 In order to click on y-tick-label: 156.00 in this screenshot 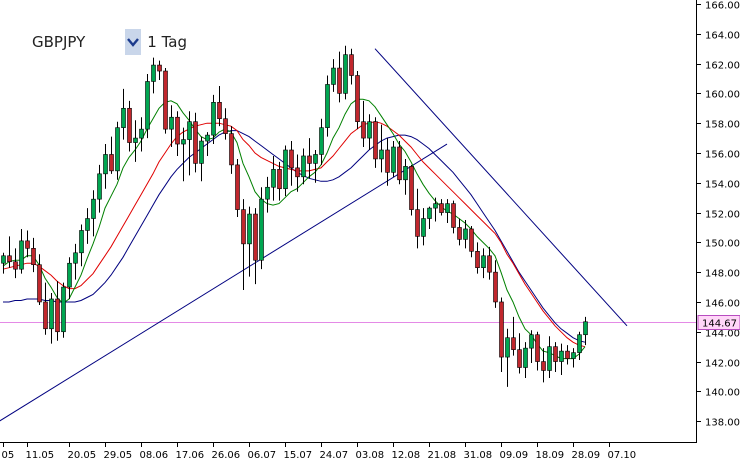, I will do `click(722, 155)`.